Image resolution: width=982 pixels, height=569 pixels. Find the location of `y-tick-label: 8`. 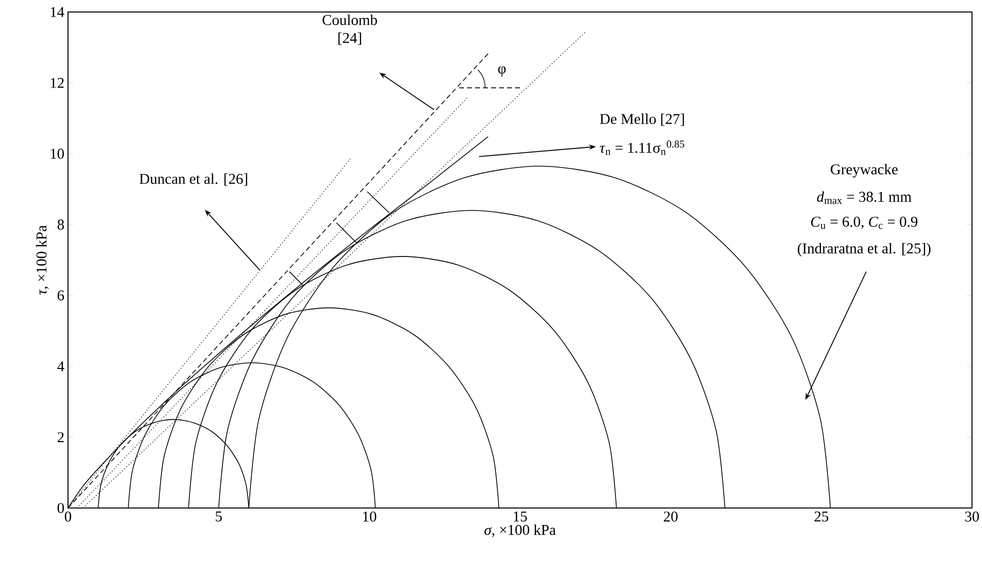

y-tick-label: 8 is located at coordinates (61, 225).